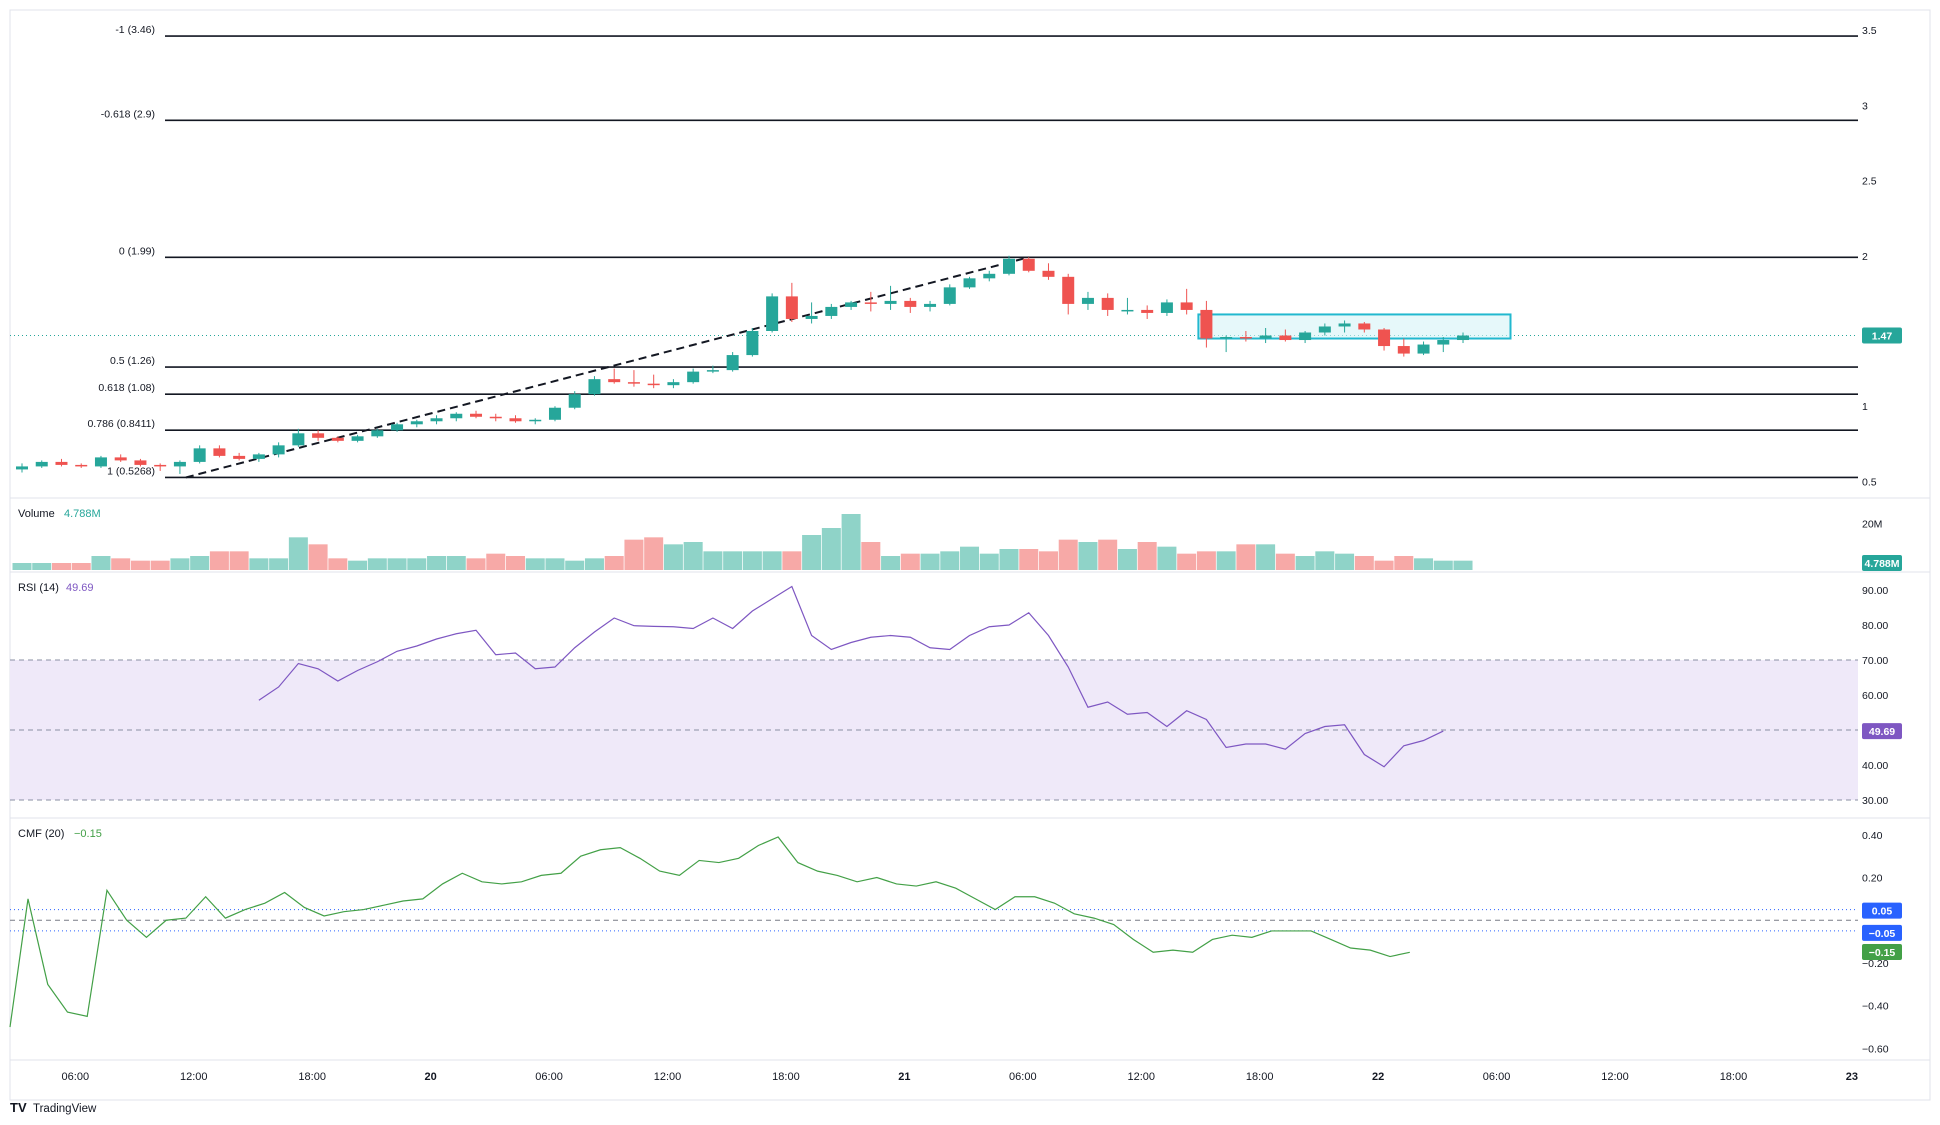  I want to click on price-axis-tick: 3, so click(1865, 106).